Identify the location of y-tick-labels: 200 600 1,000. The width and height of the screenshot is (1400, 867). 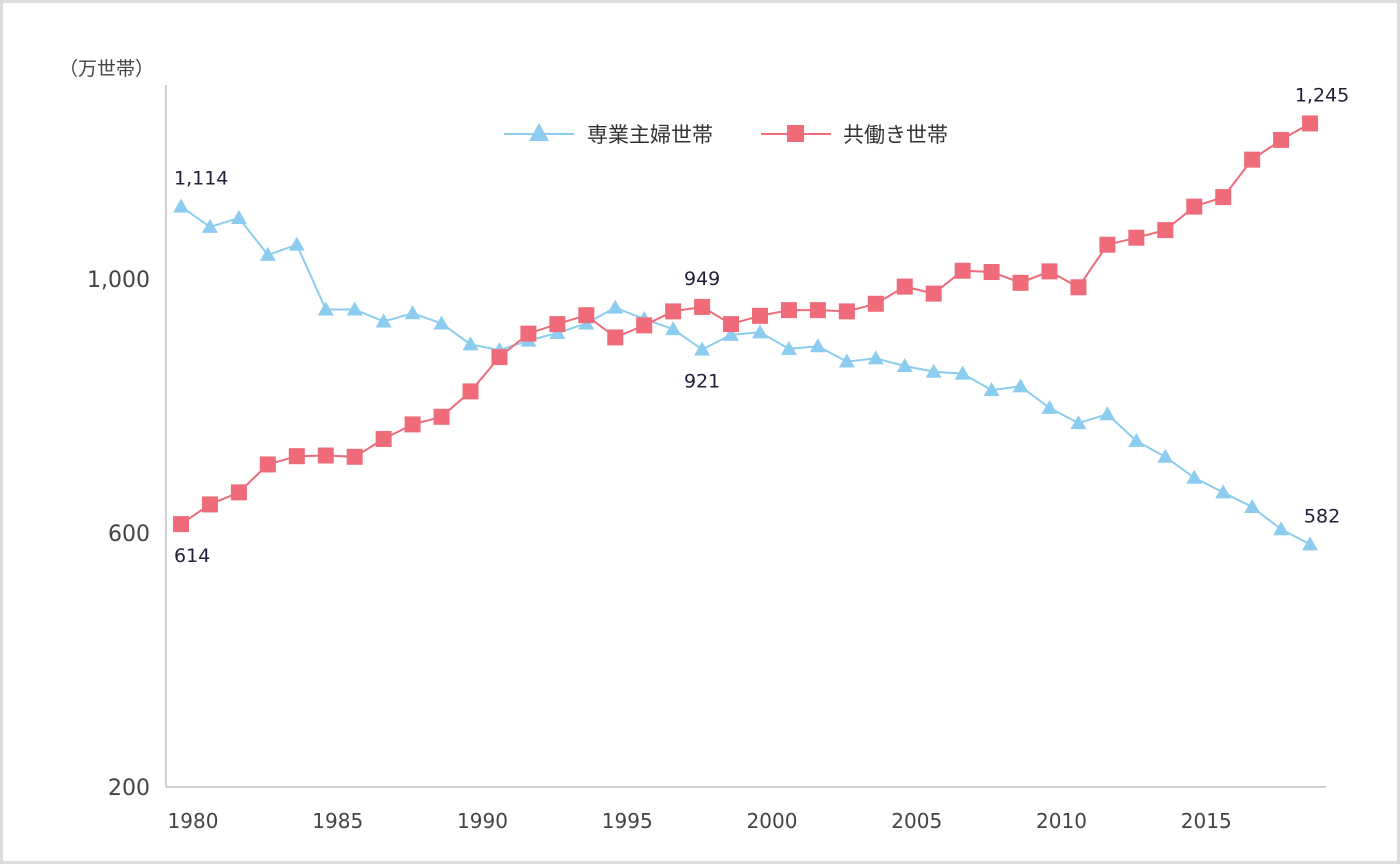
(118, 534).